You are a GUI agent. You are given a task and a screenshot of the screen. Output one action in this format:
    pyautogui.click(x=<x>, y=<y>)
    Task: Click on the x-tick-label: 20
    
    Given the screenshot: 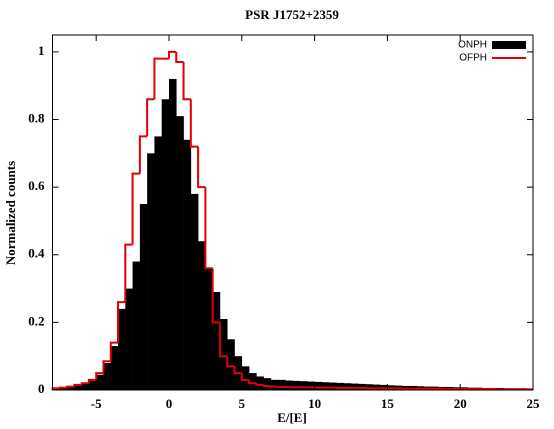 What is the action you would take?
    pyautogui.click(x=460, y=403)
    